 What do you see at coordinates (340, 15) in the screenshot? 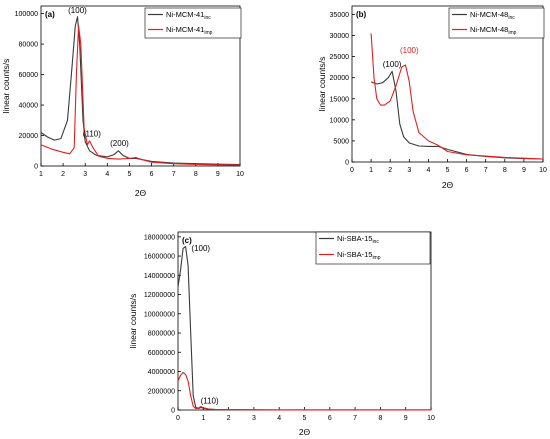
I see `y-tick-label: 35000` at bounding box center [340, 15].